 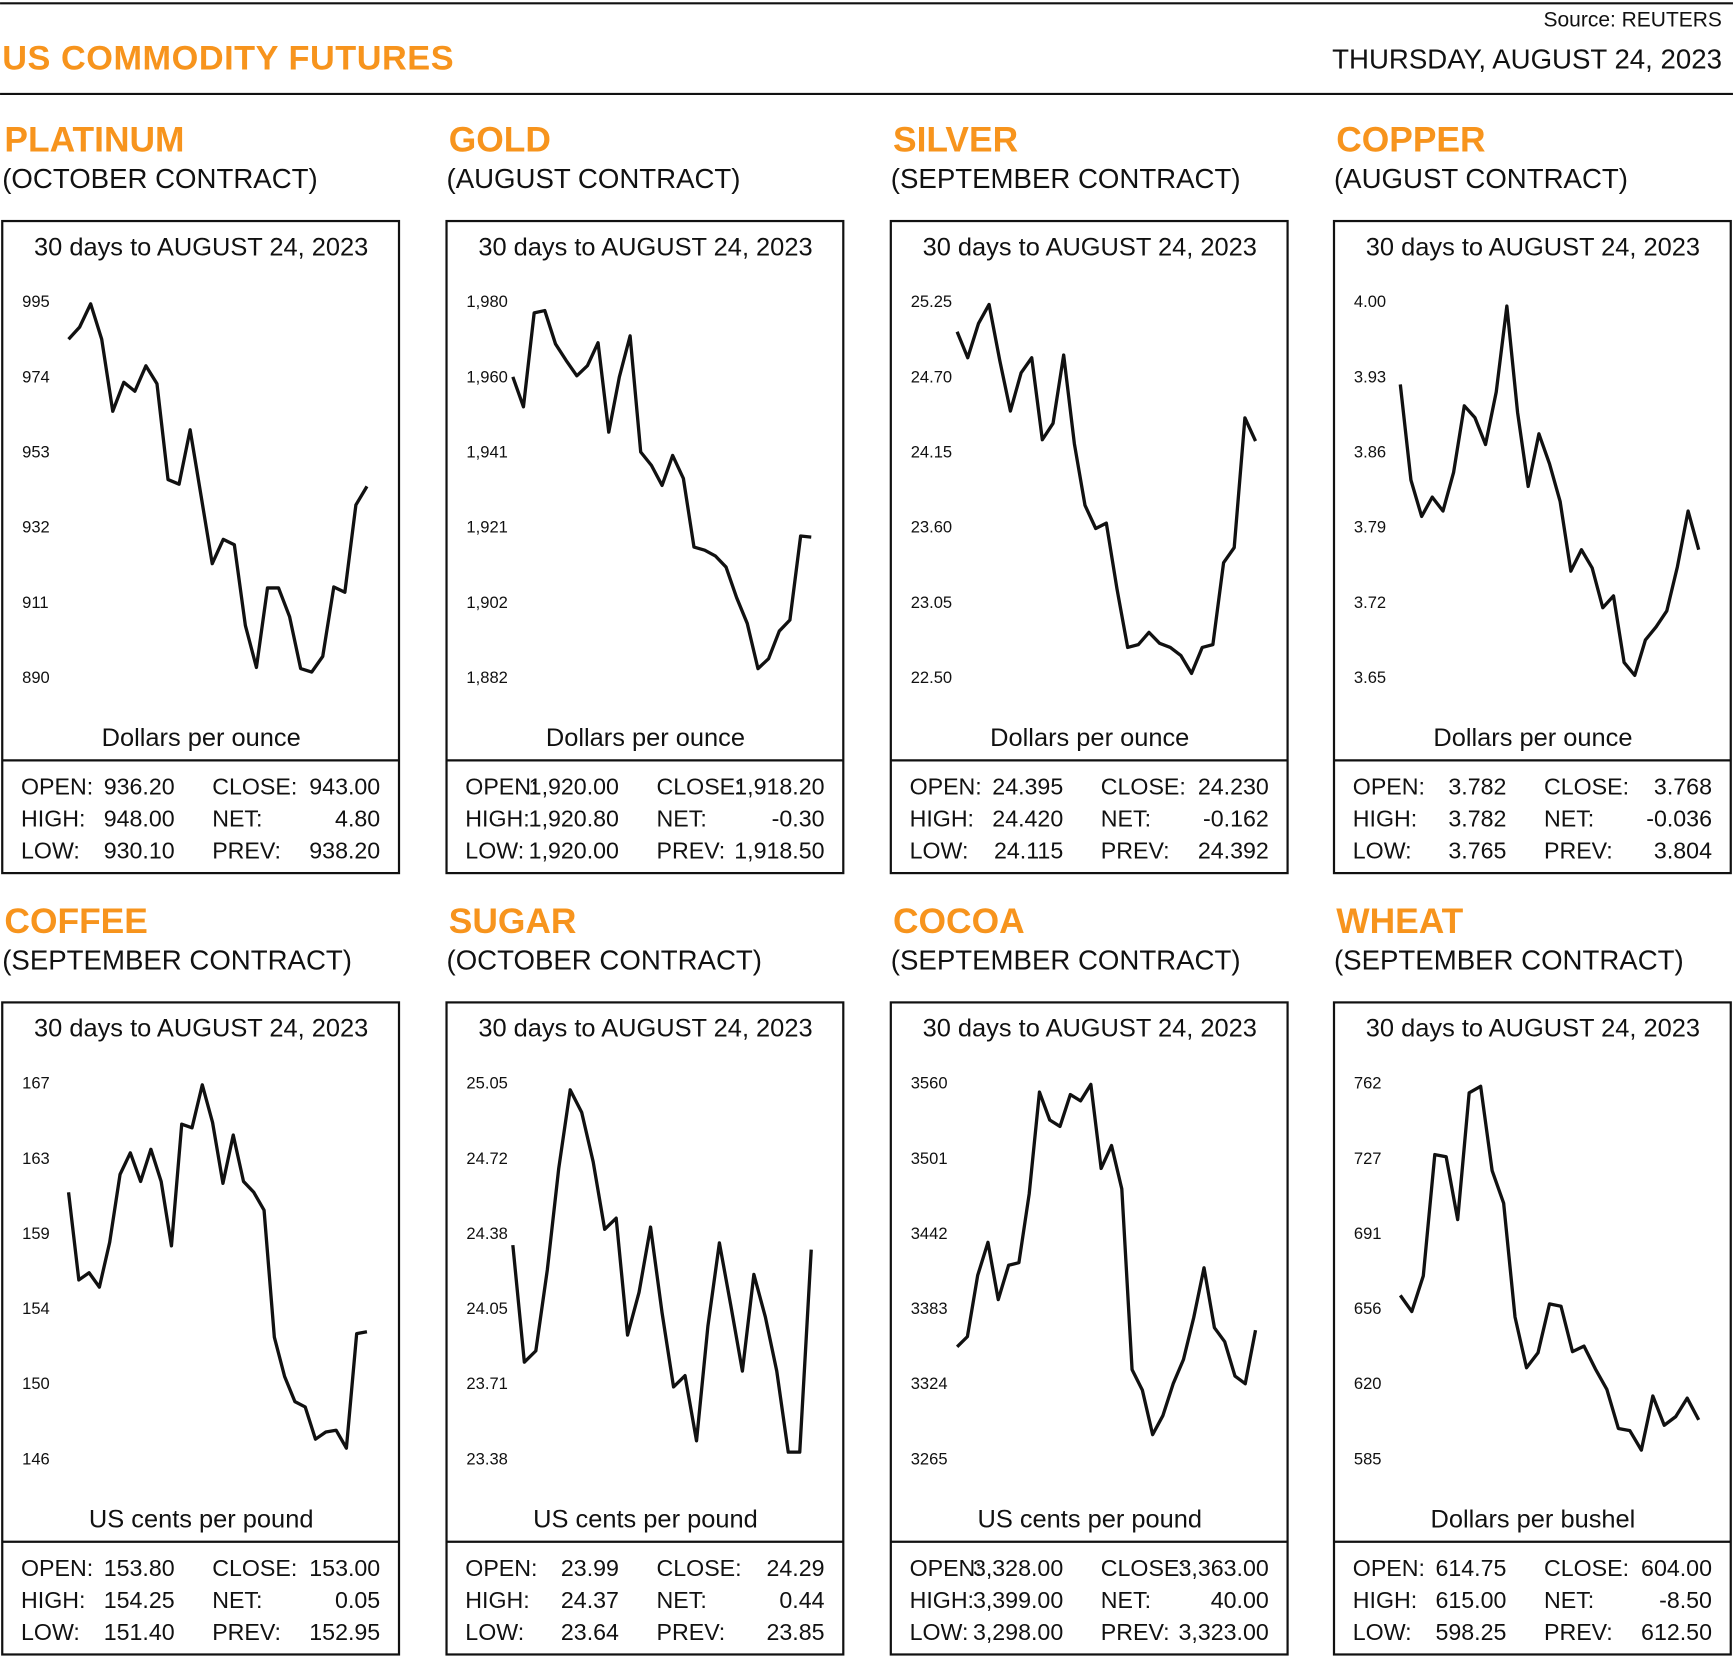 What do you see at coordinates (36, 1458) in the screenshot?
I see `y-tick-label: 146` at bounding box center [36, 1458].